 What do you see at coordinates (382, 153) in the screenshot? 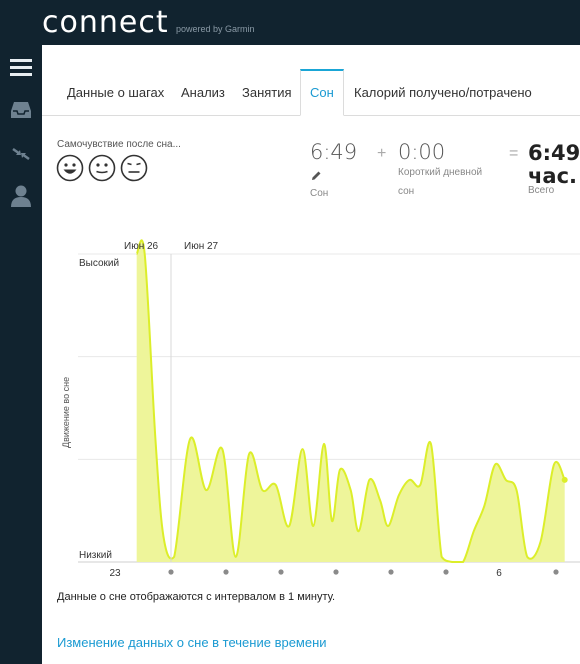
I see `plus-sign: +` at bounding box center [382, 153].